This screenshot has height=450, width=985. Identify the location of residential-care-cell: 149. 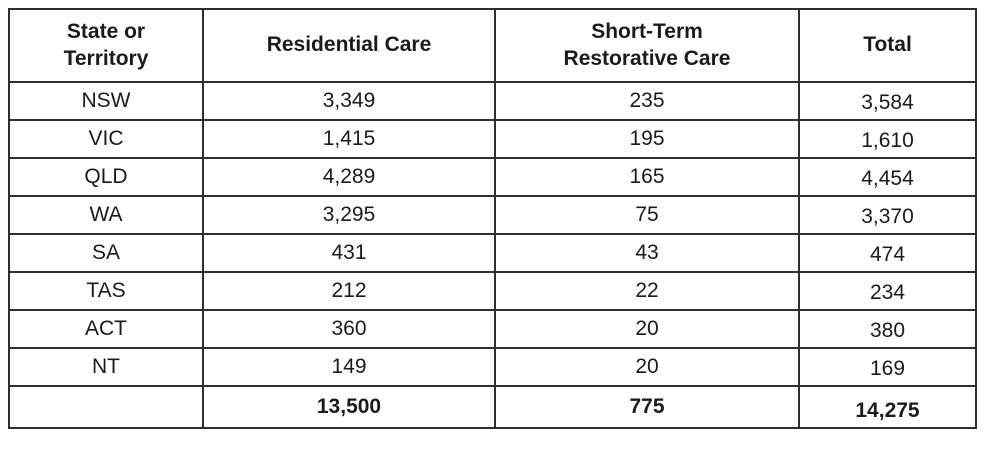
(349, 367).